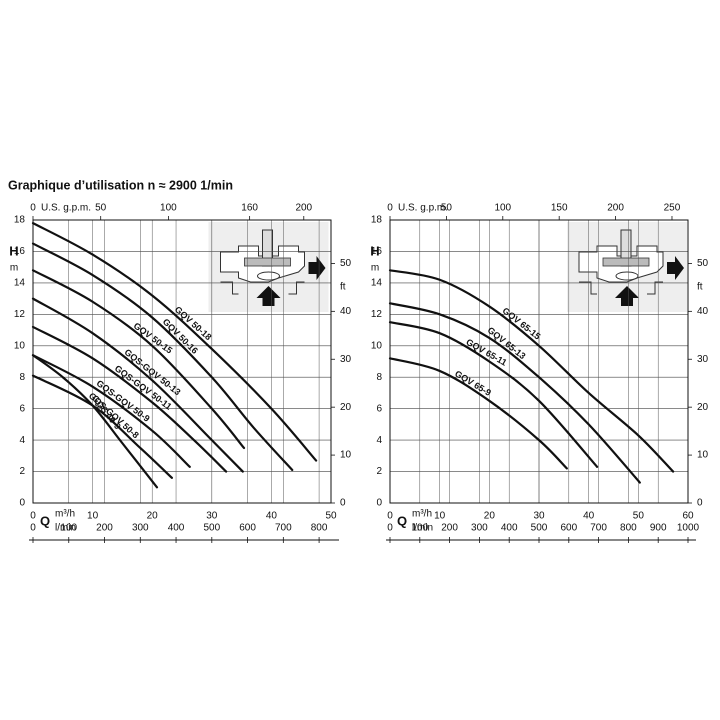  Describe the element at coordinates (703, 455) in the screenshot. I see `y2-tick-label: 10` at that location.